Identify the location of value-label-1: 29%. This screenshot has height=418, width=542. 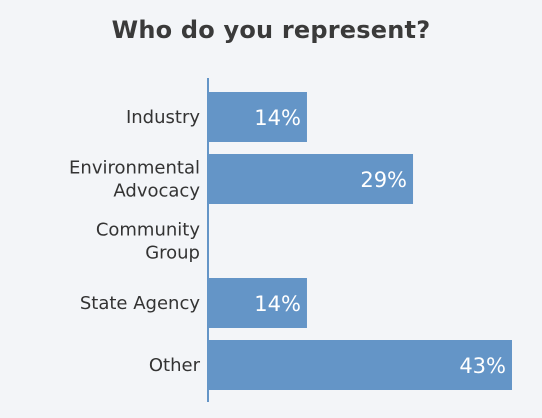
(383, 180).